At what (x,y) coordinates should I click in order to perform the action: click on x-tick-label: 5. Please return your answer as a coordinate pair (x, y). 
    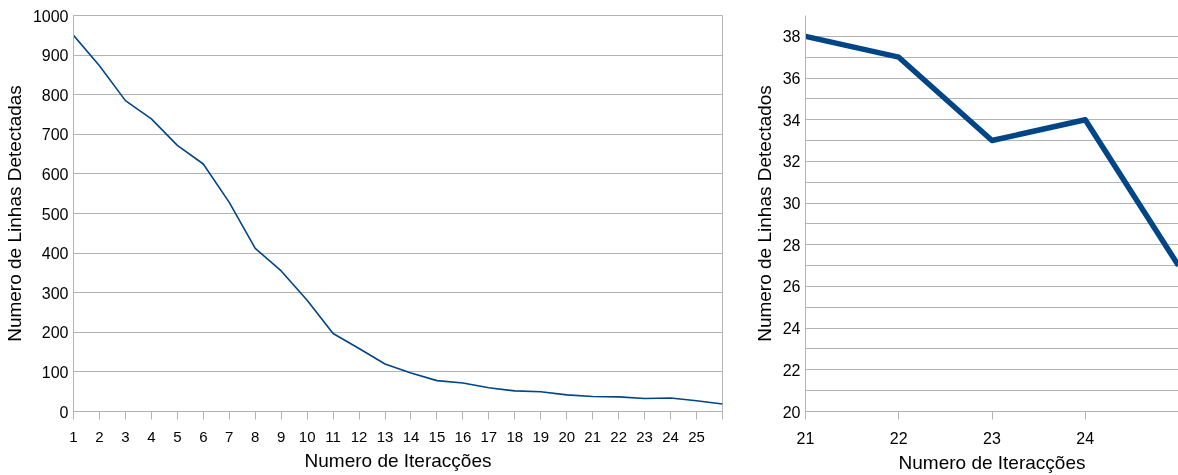
    Looking at the image, I should click on (177, 436).